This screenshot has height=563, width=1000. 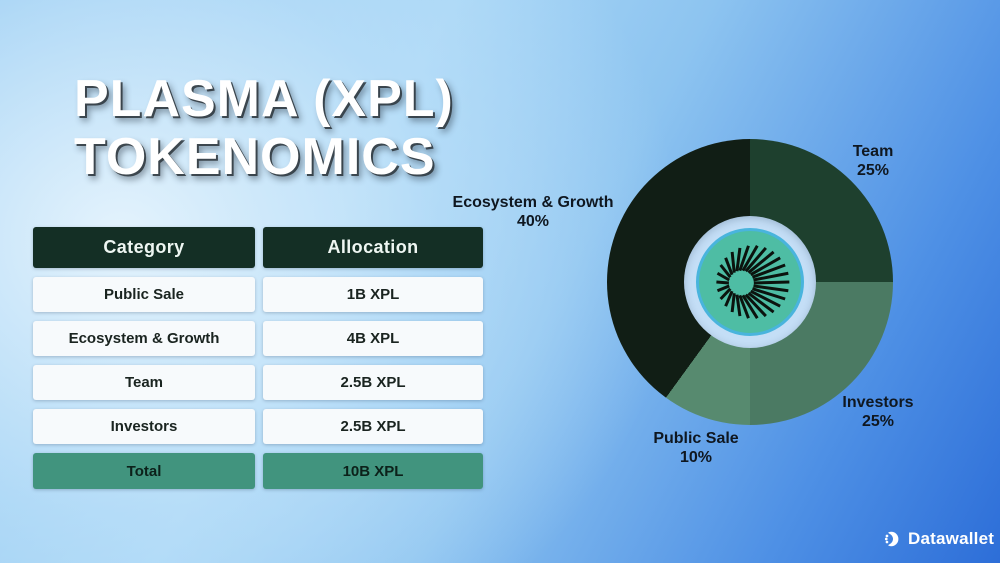 I want to click on page-title-line1: PLASMA (XPL), so click(x=264, y=99).